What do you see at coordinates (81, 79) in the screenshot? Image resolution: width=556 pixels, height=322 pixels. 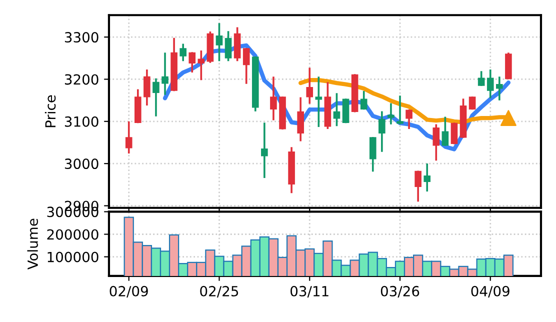 I see `y-tick-label: 3200` at bounding box center [81, 79].